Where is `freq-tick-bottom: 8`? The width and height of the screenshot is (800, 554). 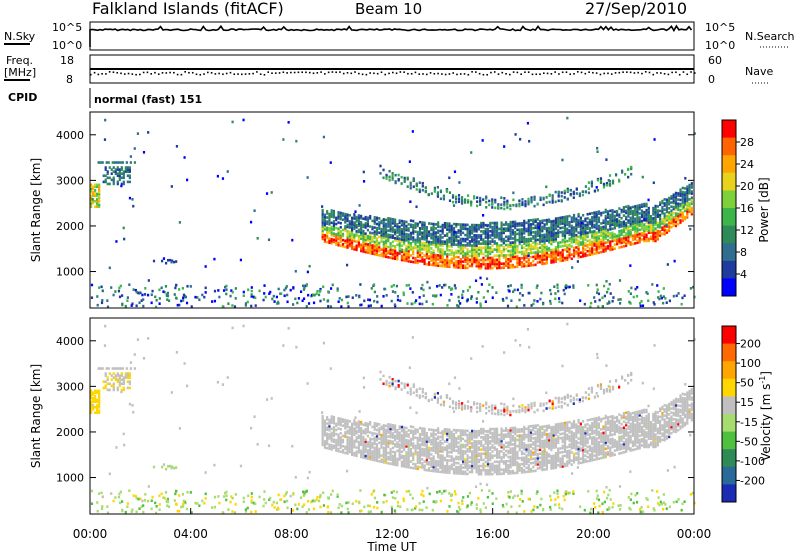 freq-tick-bottom: 8 is located at coordinates (69, 79).